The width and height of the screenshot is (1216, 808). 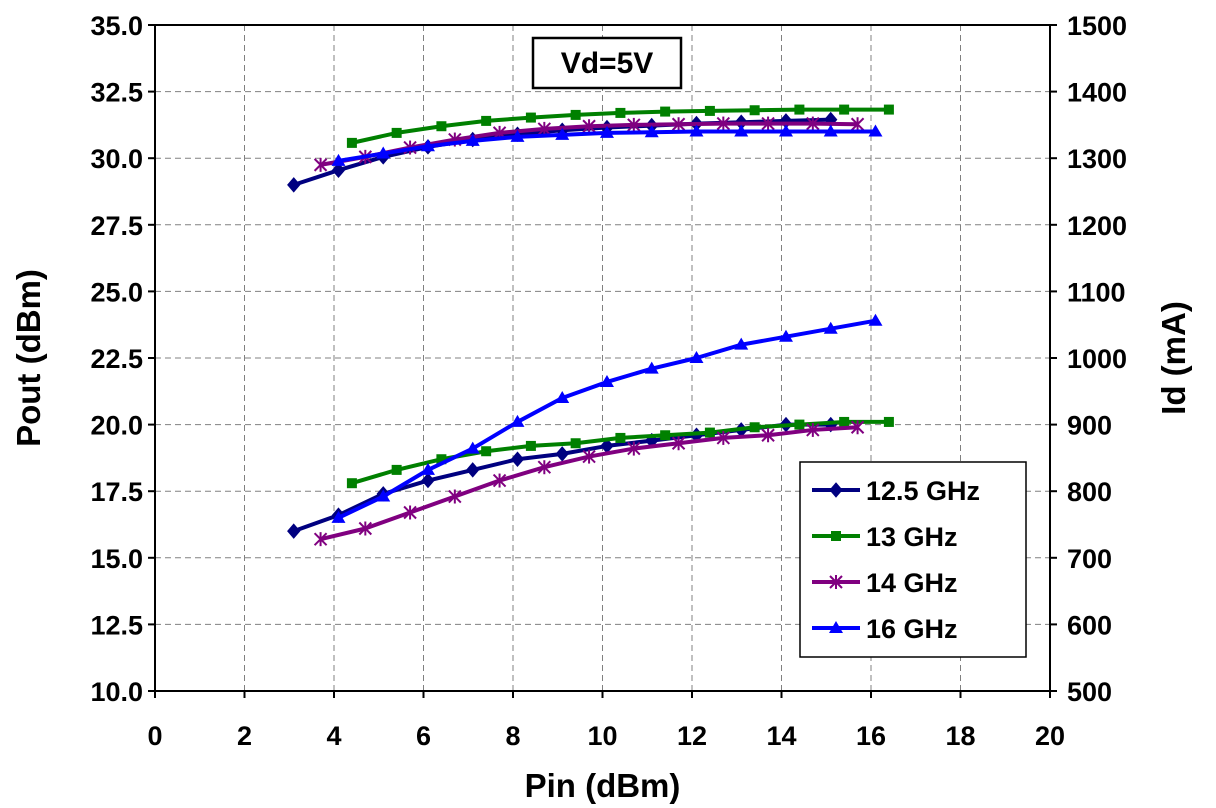 I want to click on y-tick-label: 17.5, so click(x=116, y=492).